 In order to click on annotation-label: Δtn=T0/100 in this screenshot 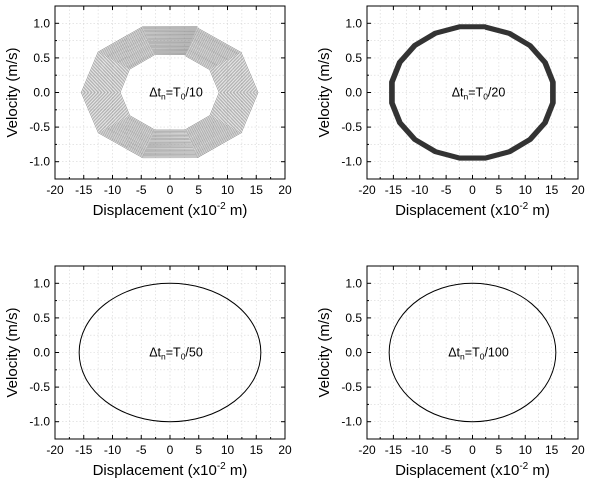, I will do `click(478, 354)`.